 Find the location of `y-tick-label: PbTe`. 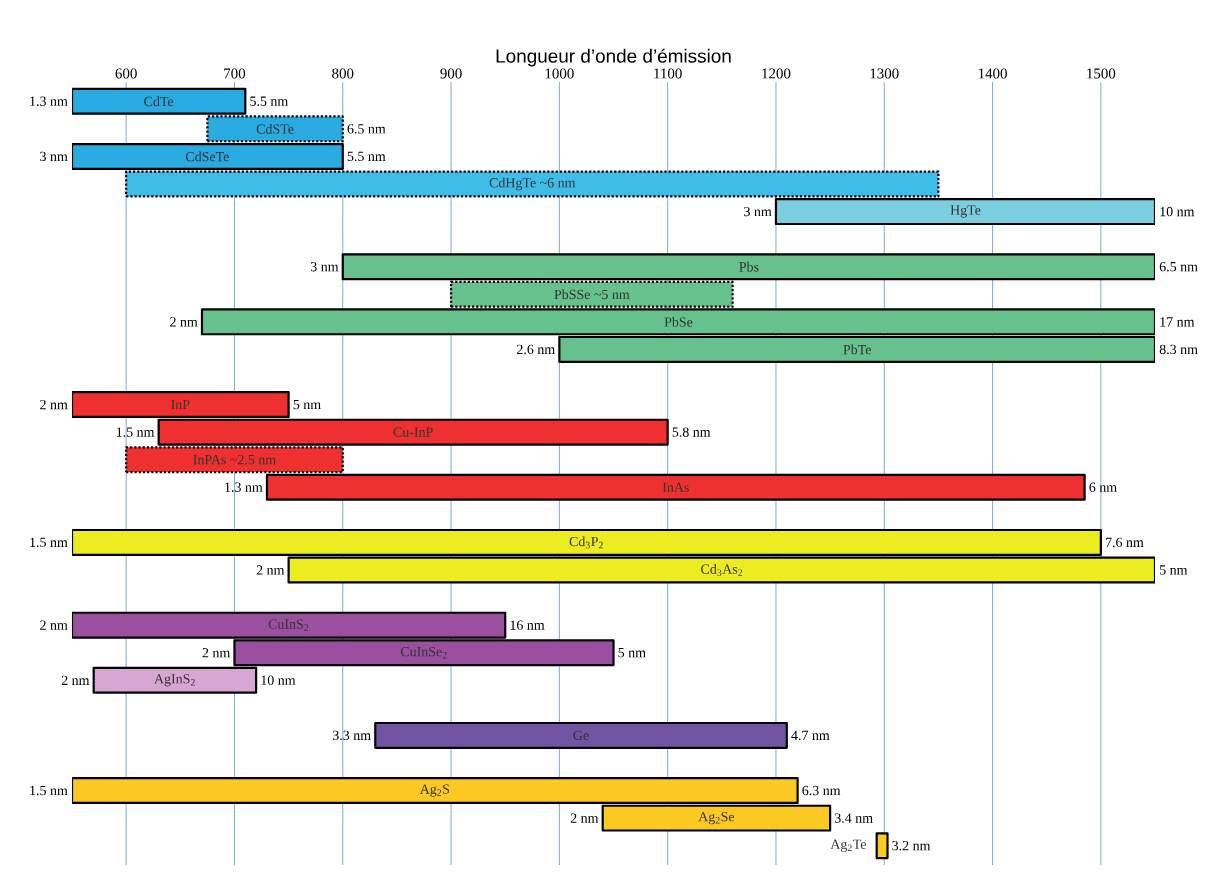

y-tick-label: PbTe is located at coordinates (857, 349).